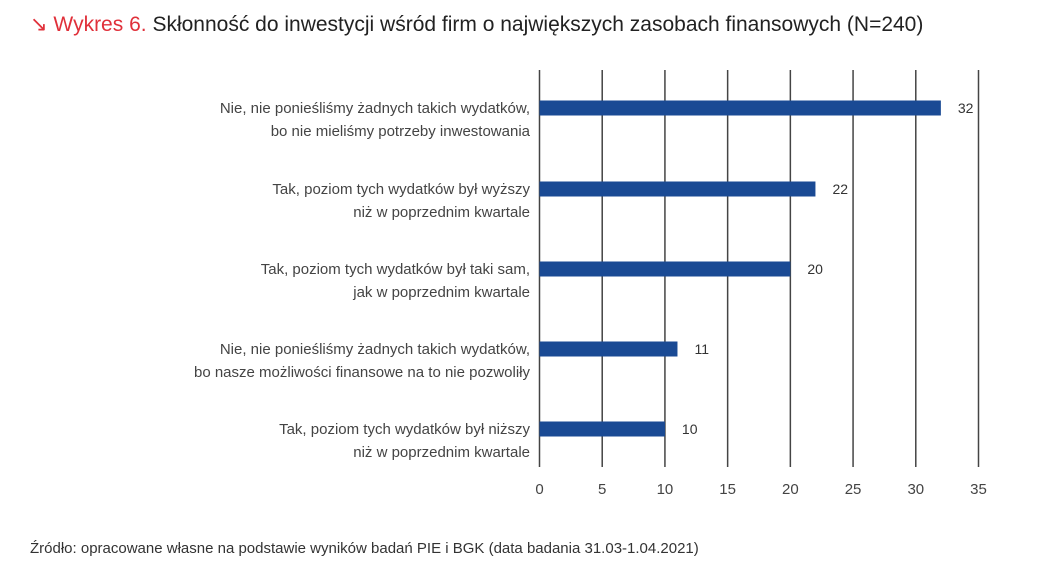 Image resolution: width=1061 pixels, height=574 pixels. Describe the element at coordinates (915, 489) in the screenshot. I see `x-tick-label: 30` at that location.